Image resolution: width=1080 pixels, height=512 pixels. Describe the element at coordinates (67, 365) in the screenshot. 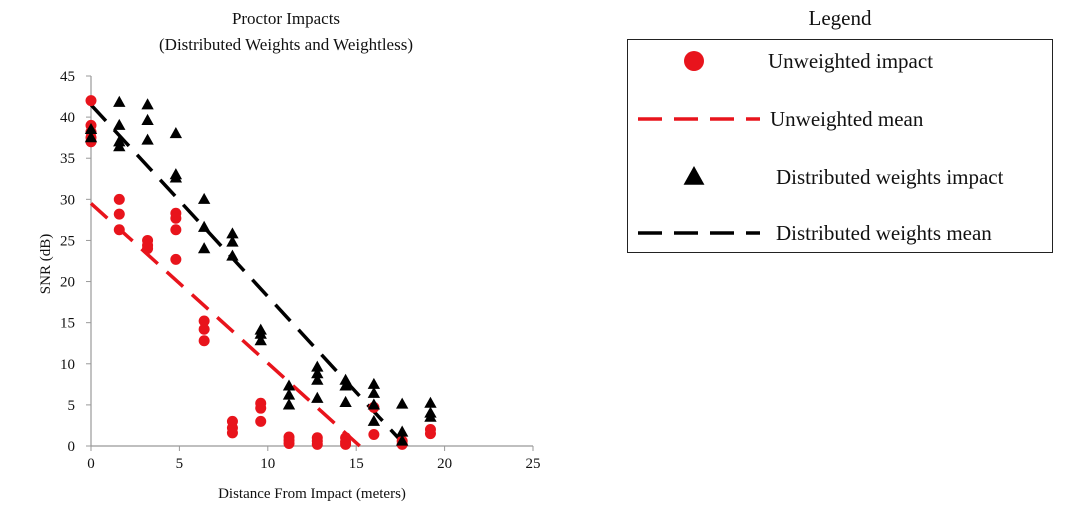

I see `y-tick-label: 10` at that location.